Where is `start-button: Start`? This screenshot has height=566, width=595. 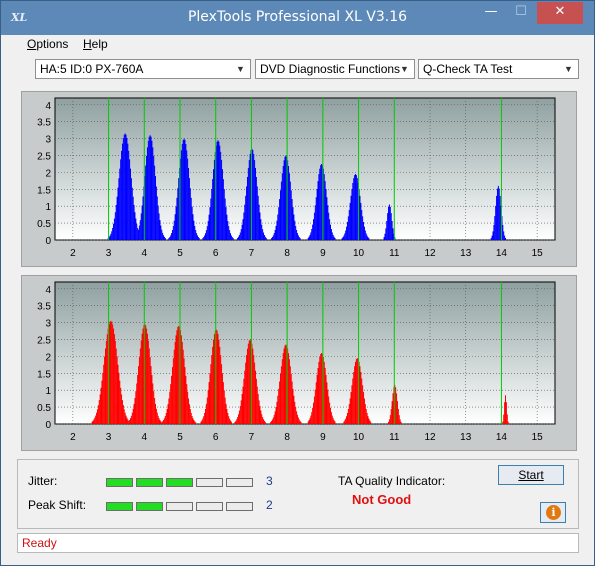 start-button: Start is located at coordinates (531, 475).